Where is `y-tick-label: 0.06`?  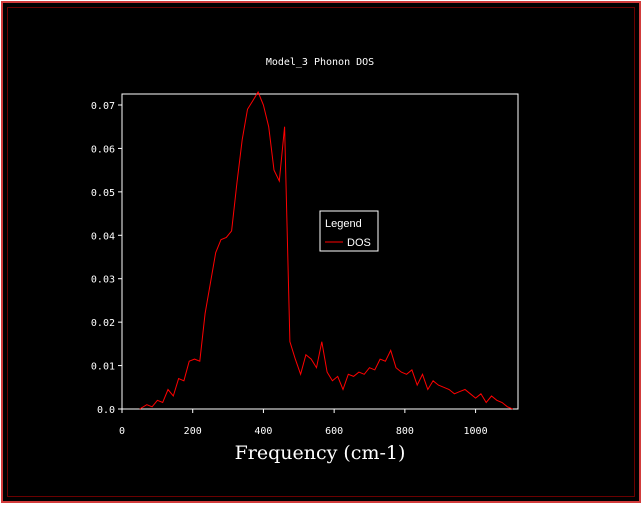
y-tick-label: 0.06 is located at coordinates (103, 149).